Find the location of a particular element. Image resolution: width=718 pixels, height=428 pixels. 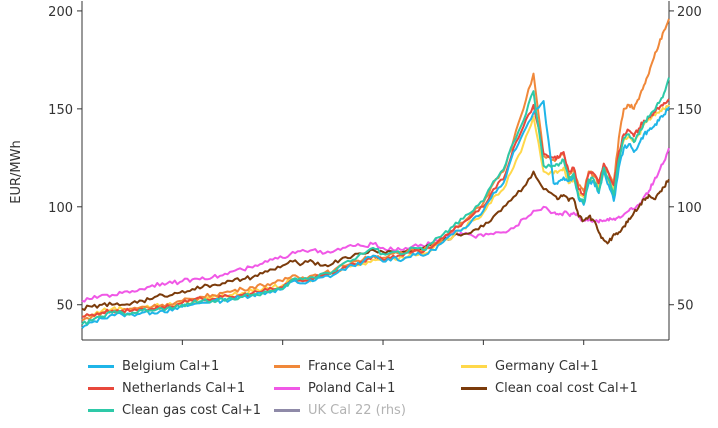

legend-label-clean-coal: Clean coal cost Cal+1 is located at coordinates (566, 388).